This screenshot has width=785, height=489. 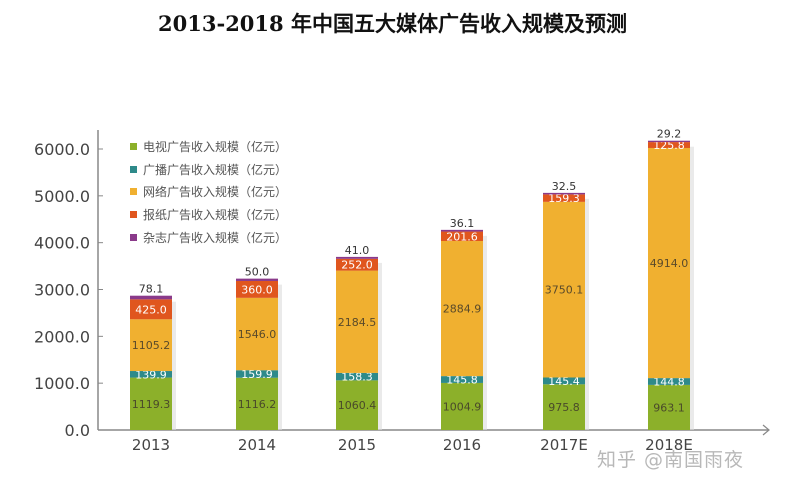 I want to click on data-label: 963.1, so click(x=669, y=407).